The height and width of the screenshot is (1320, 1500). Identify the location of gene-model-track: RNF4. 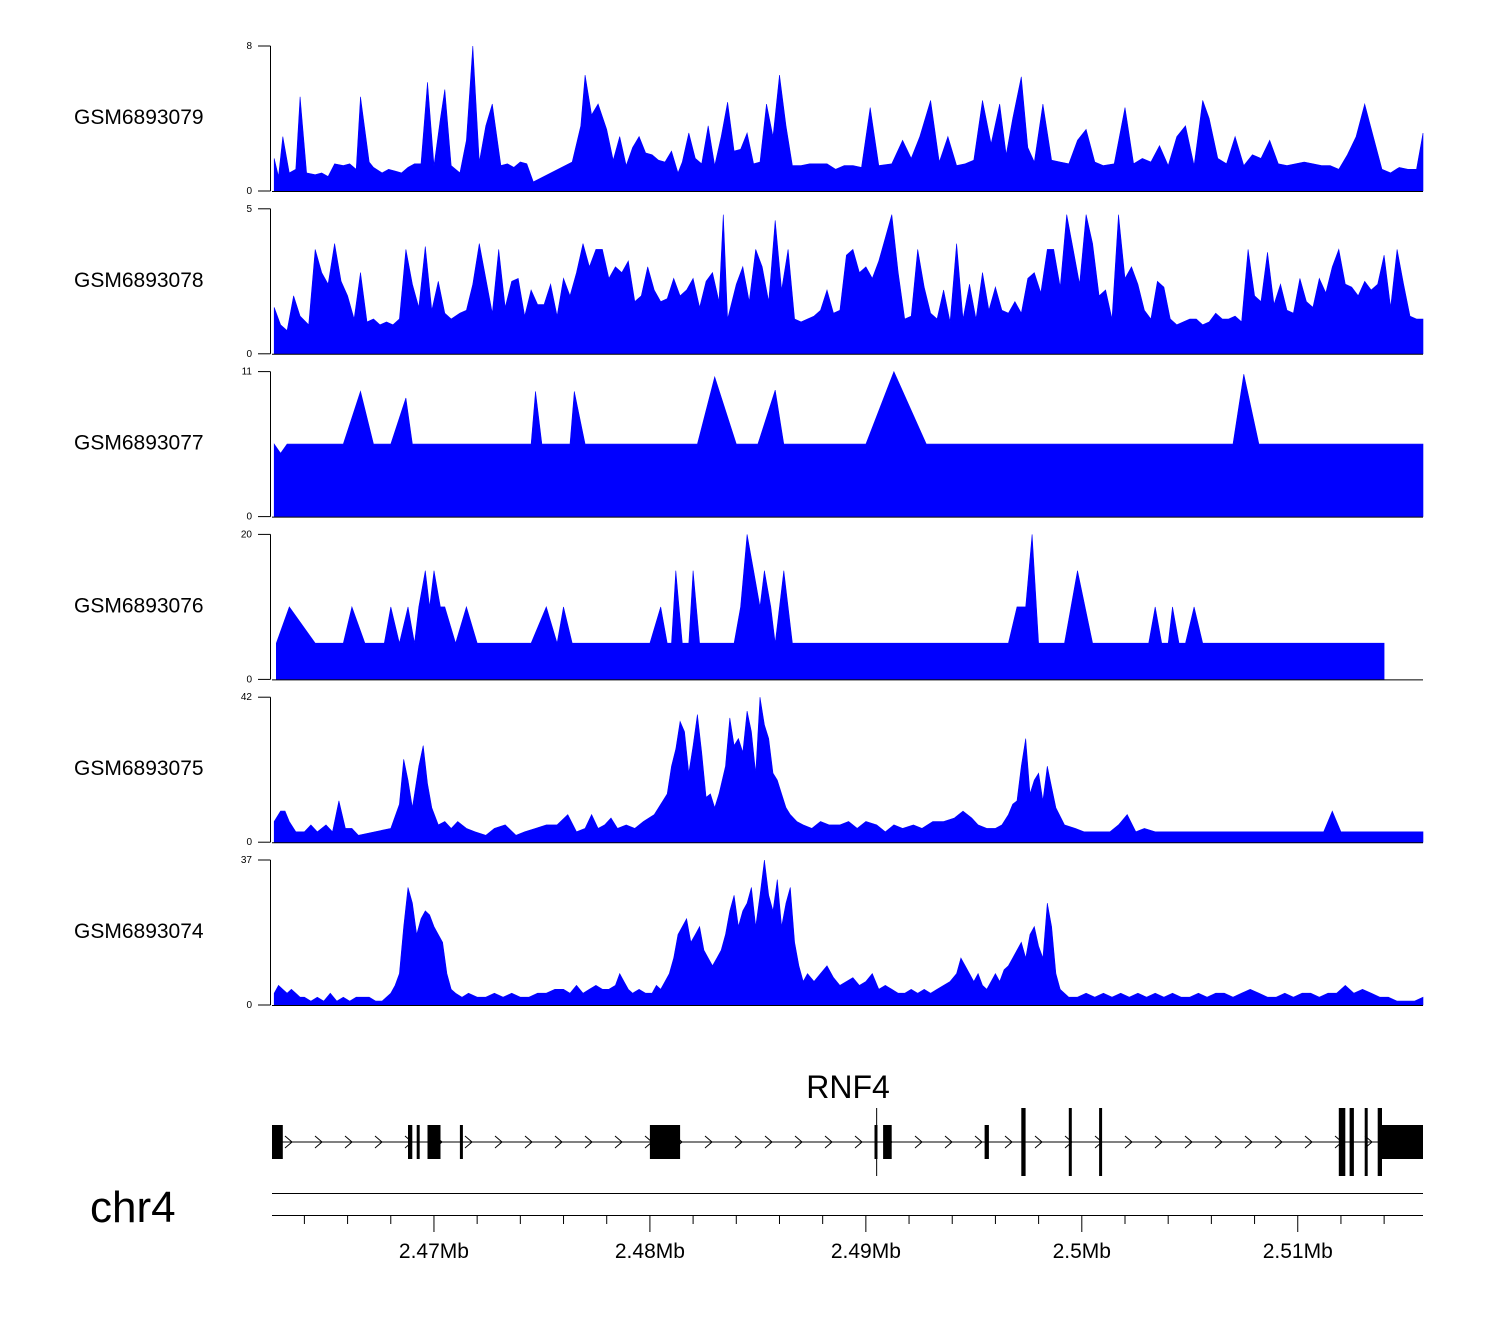
(847, 1122).